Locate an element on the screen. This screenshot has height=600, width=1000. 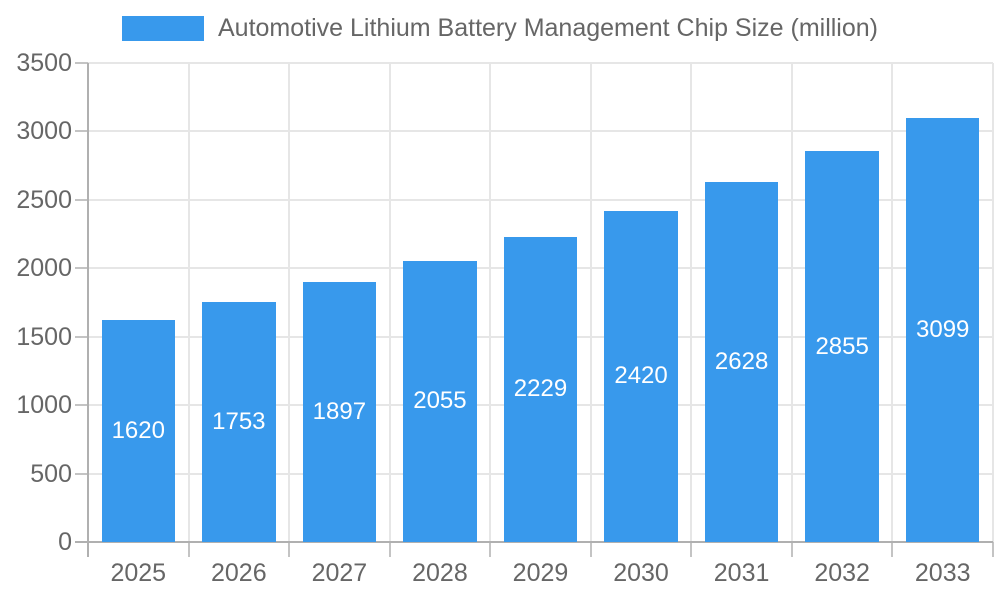
y-axis-tick-label: 0 is located at coordinates (65, 542).